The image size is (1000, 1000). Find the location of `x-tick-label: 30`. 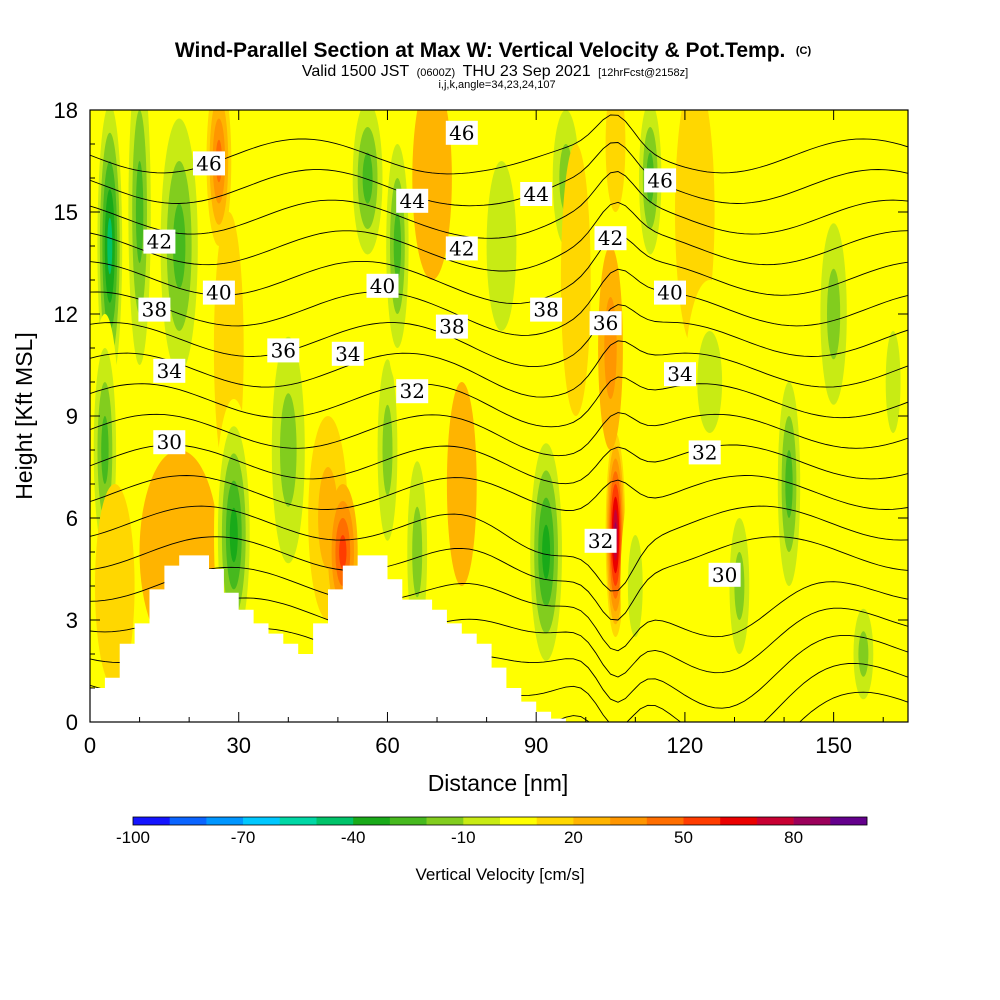

x-tick-label: 30 is located at coordinates (238, 745).